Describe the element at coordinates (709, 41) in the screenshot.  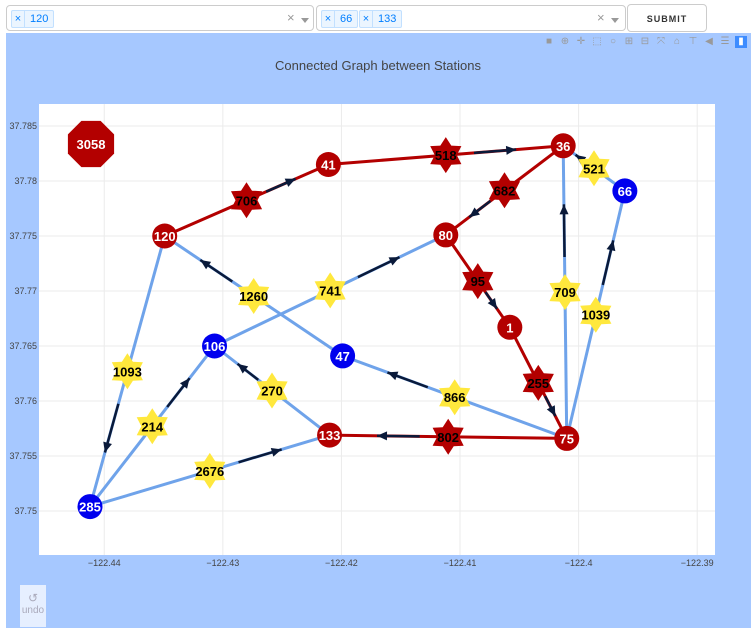
I see `hover-closest-icon: ◀` at that location.